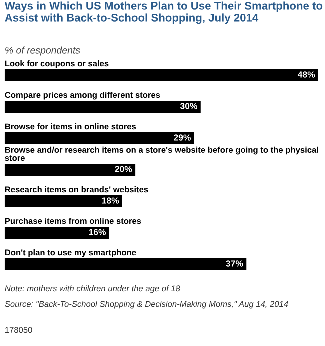 This screenshot has width=325, height=346. What do you see at coordinates (57, 64) in the screenshot?
I see `y-tick-label: Look for coupons or sales` at bounding box center [57, 64].